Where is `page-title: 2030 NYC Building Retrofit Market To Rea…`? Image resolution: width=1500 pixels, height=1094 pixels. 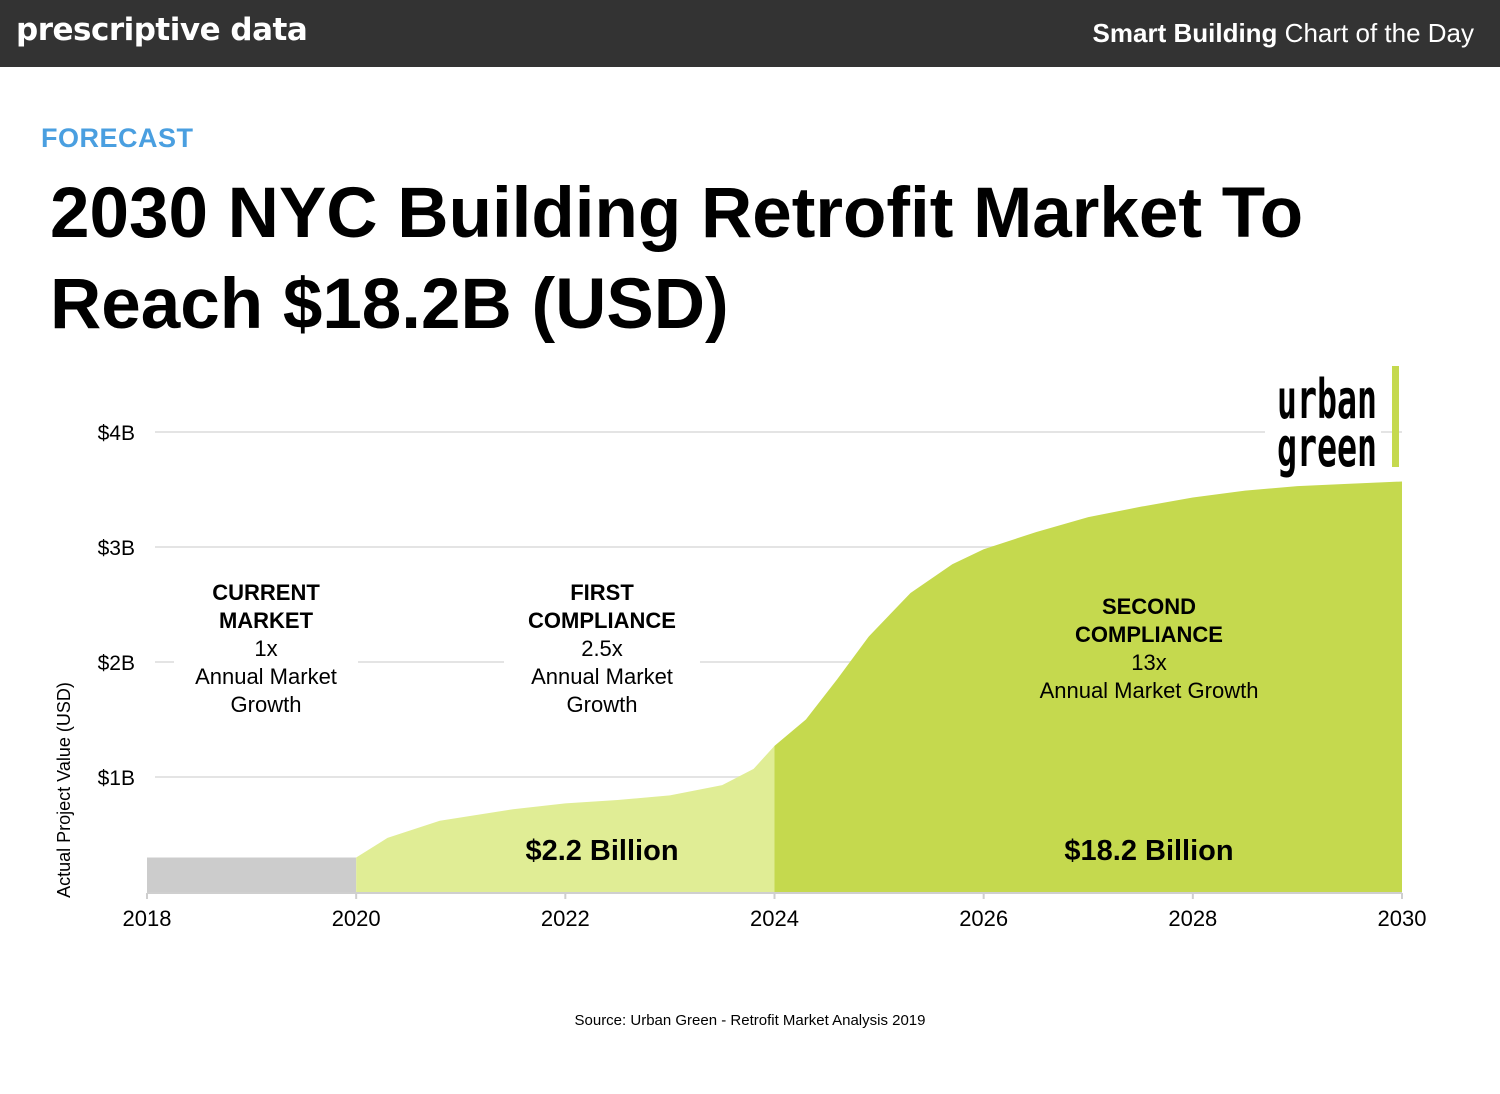
page-title: 2030 NYC Building Retrofit Market To Rea… is located at coordinates (677, 259).